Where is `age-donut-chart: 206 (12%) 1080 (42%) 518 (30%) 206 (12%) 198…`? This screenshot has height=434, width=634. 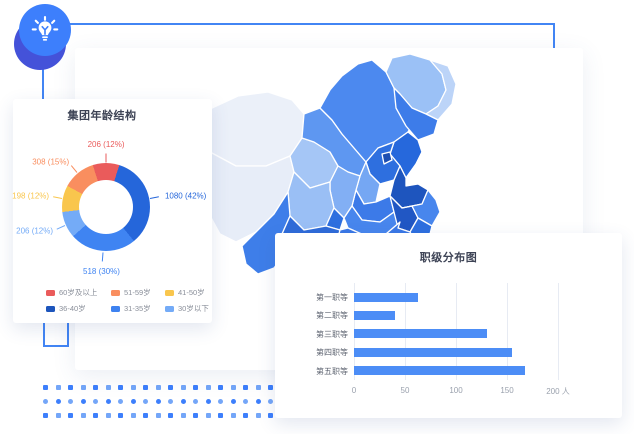
age-donut-chart: 206 (12%) 1080 (42%) 518 (30%) 206 (12%) 198… is located at coordinates (112, 189).